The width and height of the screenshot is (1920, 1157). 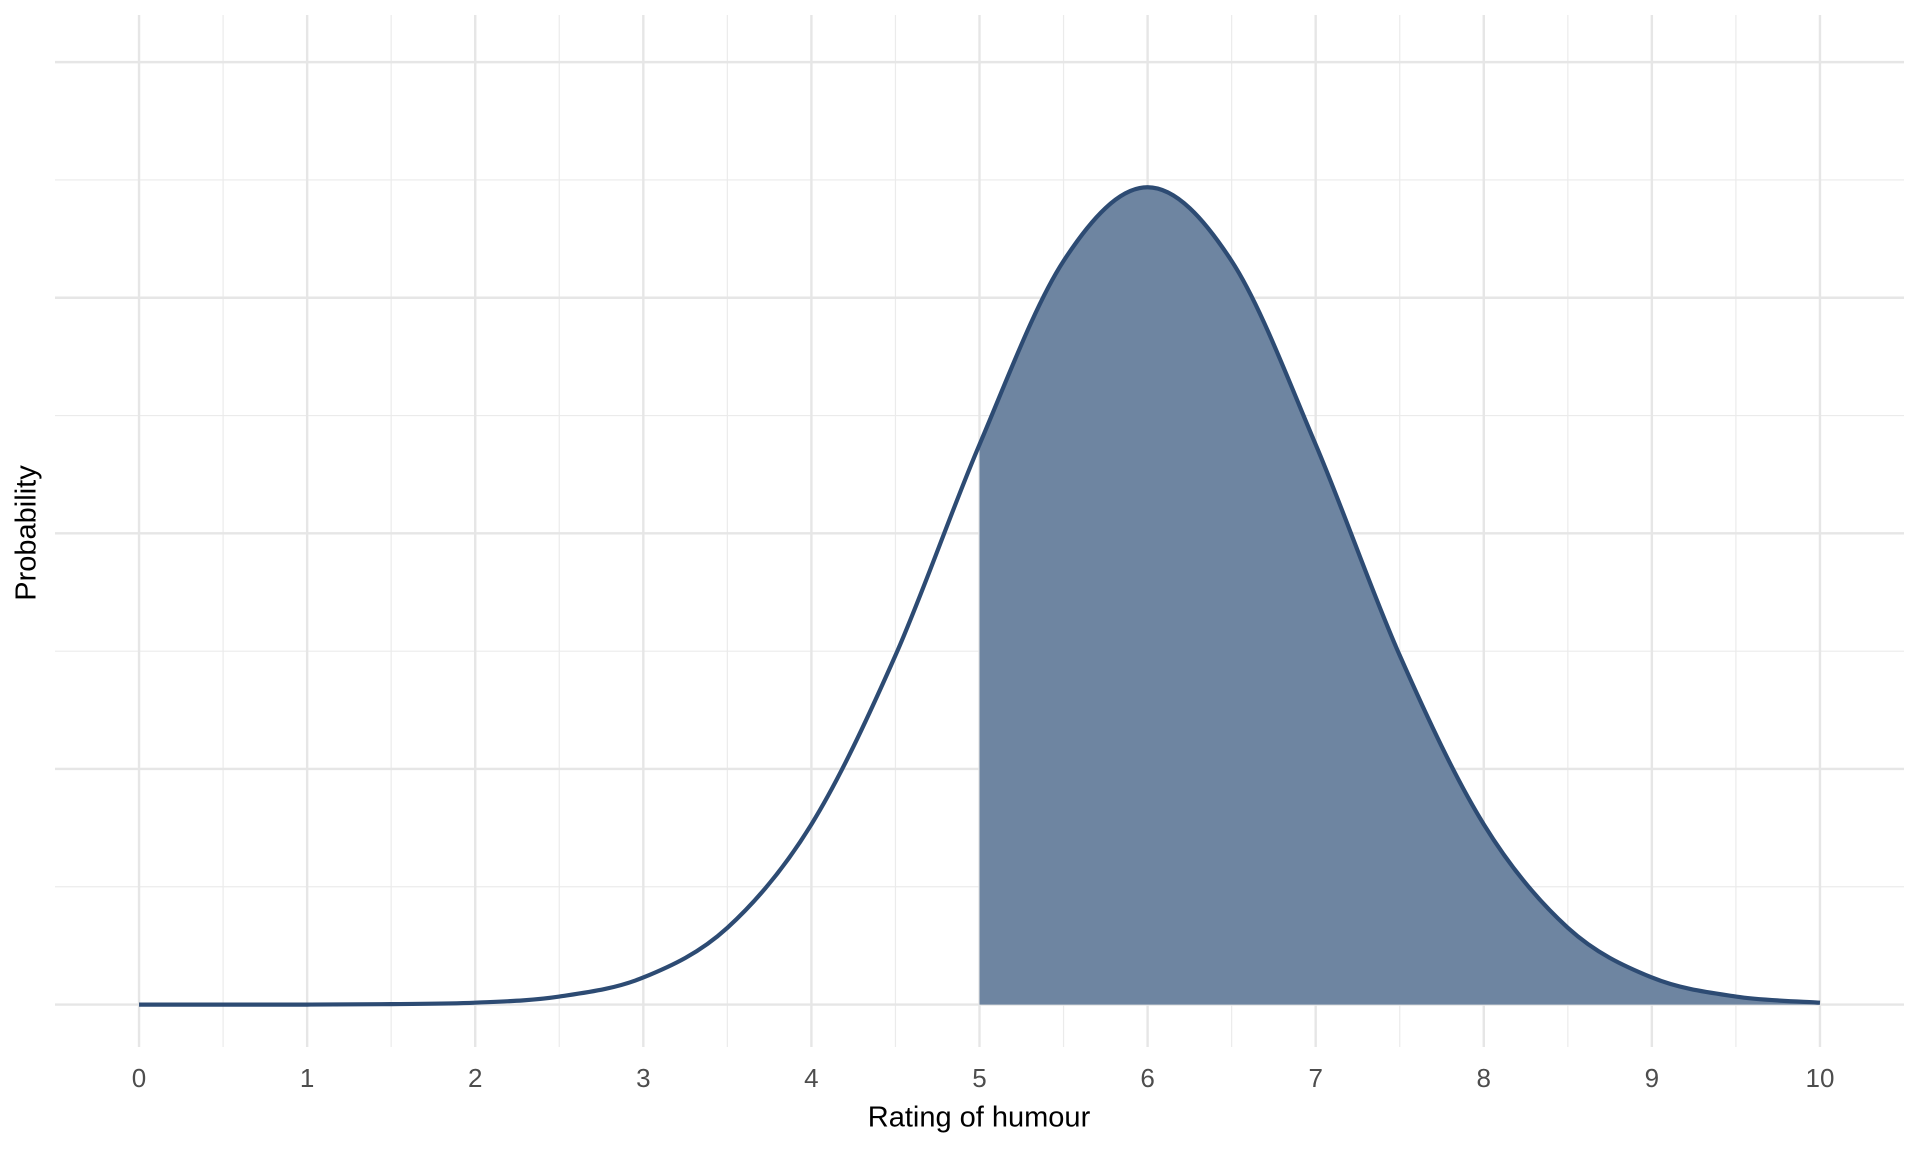 I want to click on y-axis-title: Probability, so click(x=27, y=533).